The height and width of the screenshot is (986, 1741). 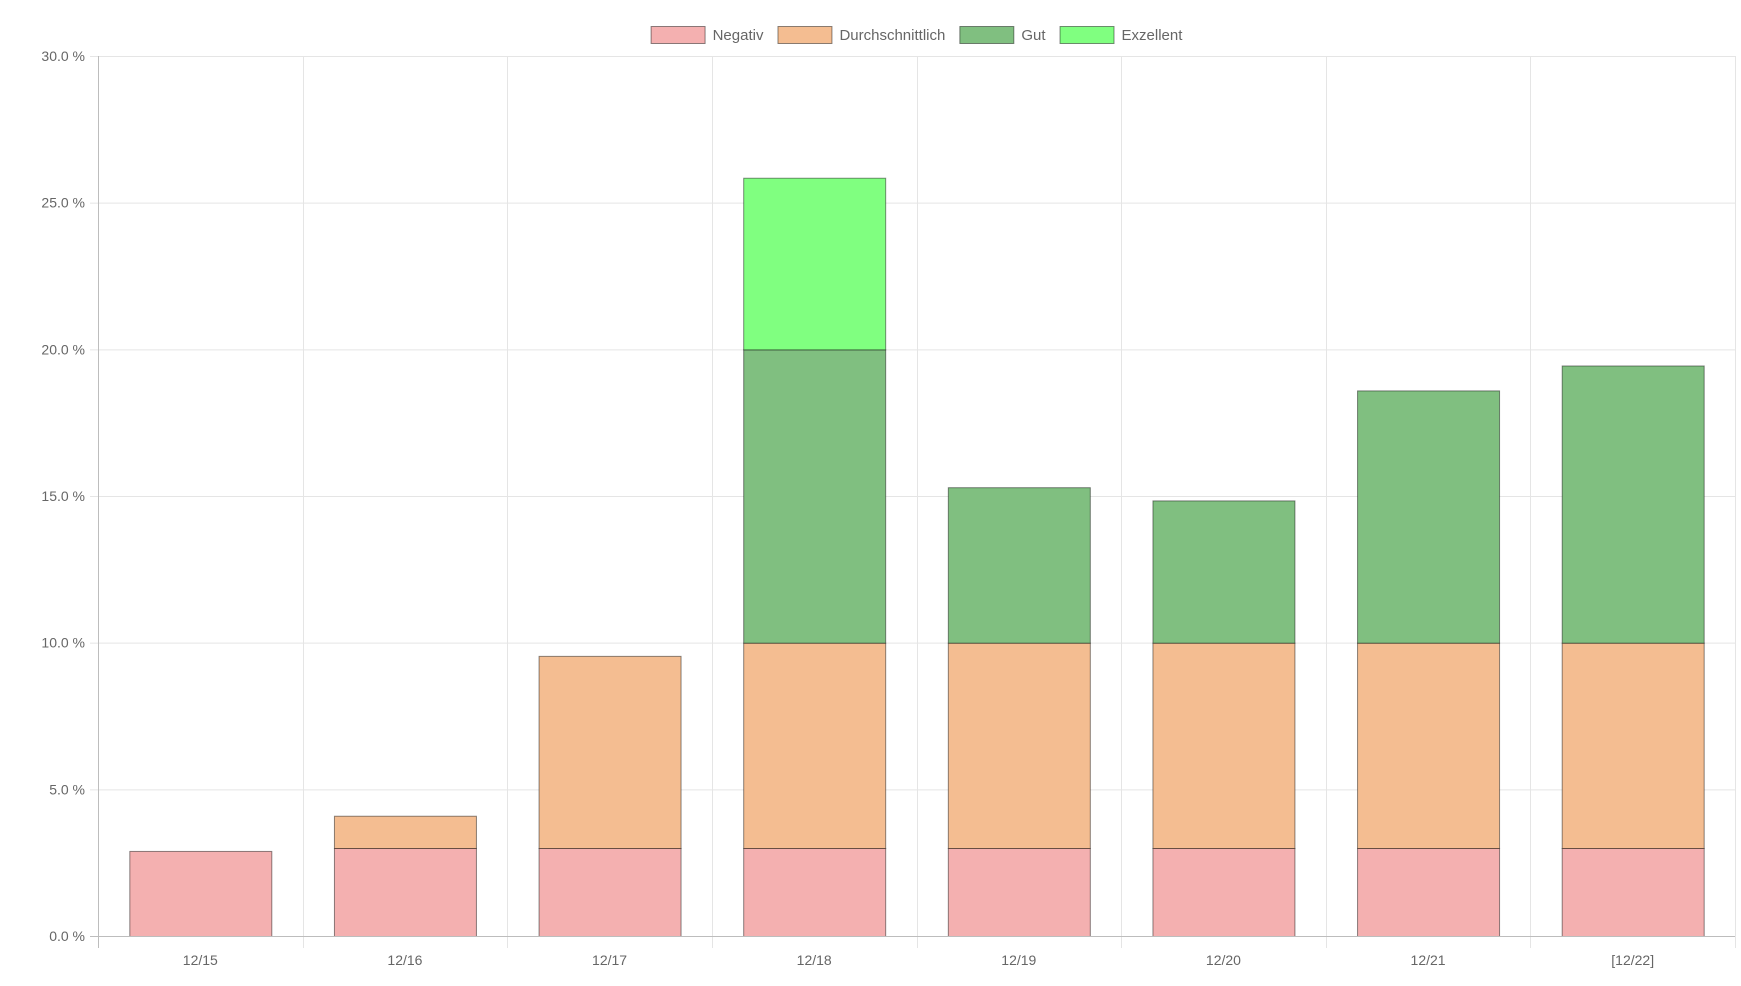 I want to click on x-tick-label: 12/21, so click(x=1428, y=960).